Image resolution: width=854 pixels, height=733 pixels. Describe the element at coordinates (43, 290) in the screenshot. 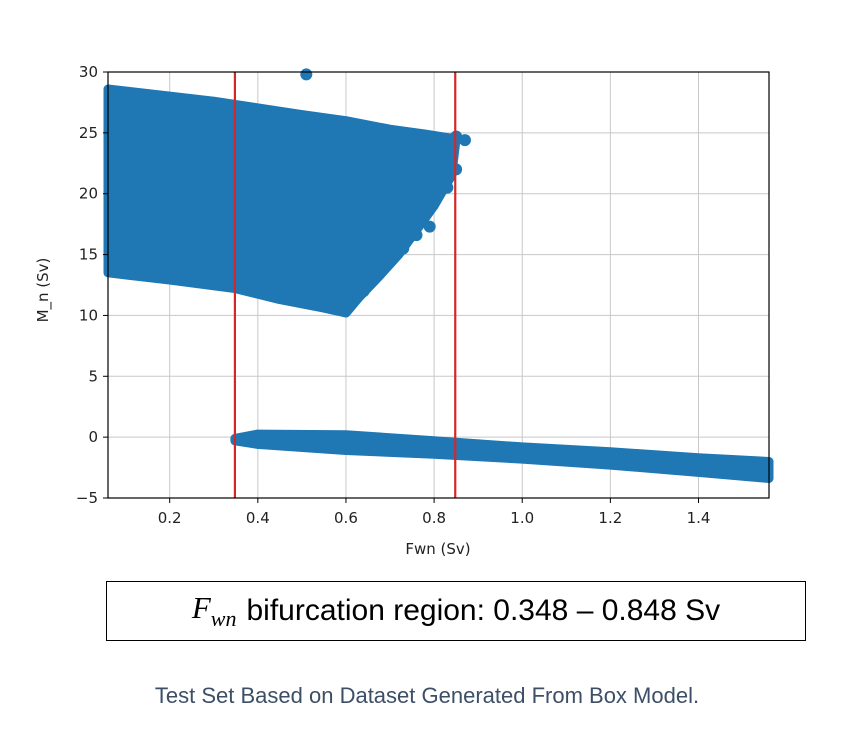

I see `y-axis-label: M_n (Sv)` at that location.